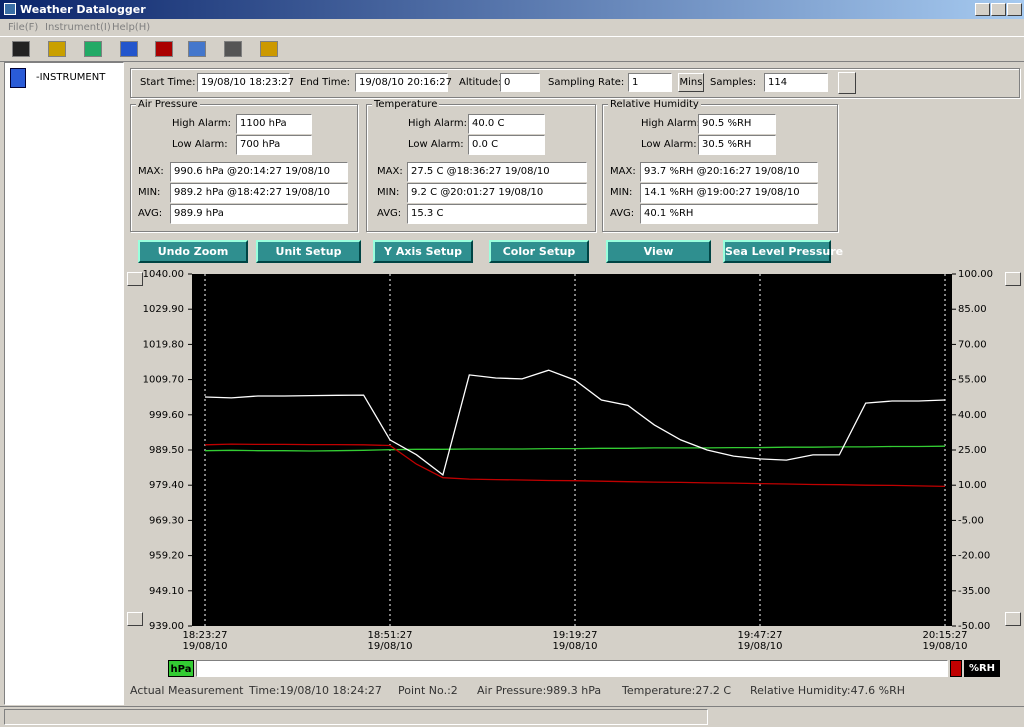 The width and height of the screenshot is (1024, 727). What do you see at coordinates (575, 641) in the screenshot?
I see `x-tick-label: 19:19:27 19/08/10` at bounding box center [575, 641].